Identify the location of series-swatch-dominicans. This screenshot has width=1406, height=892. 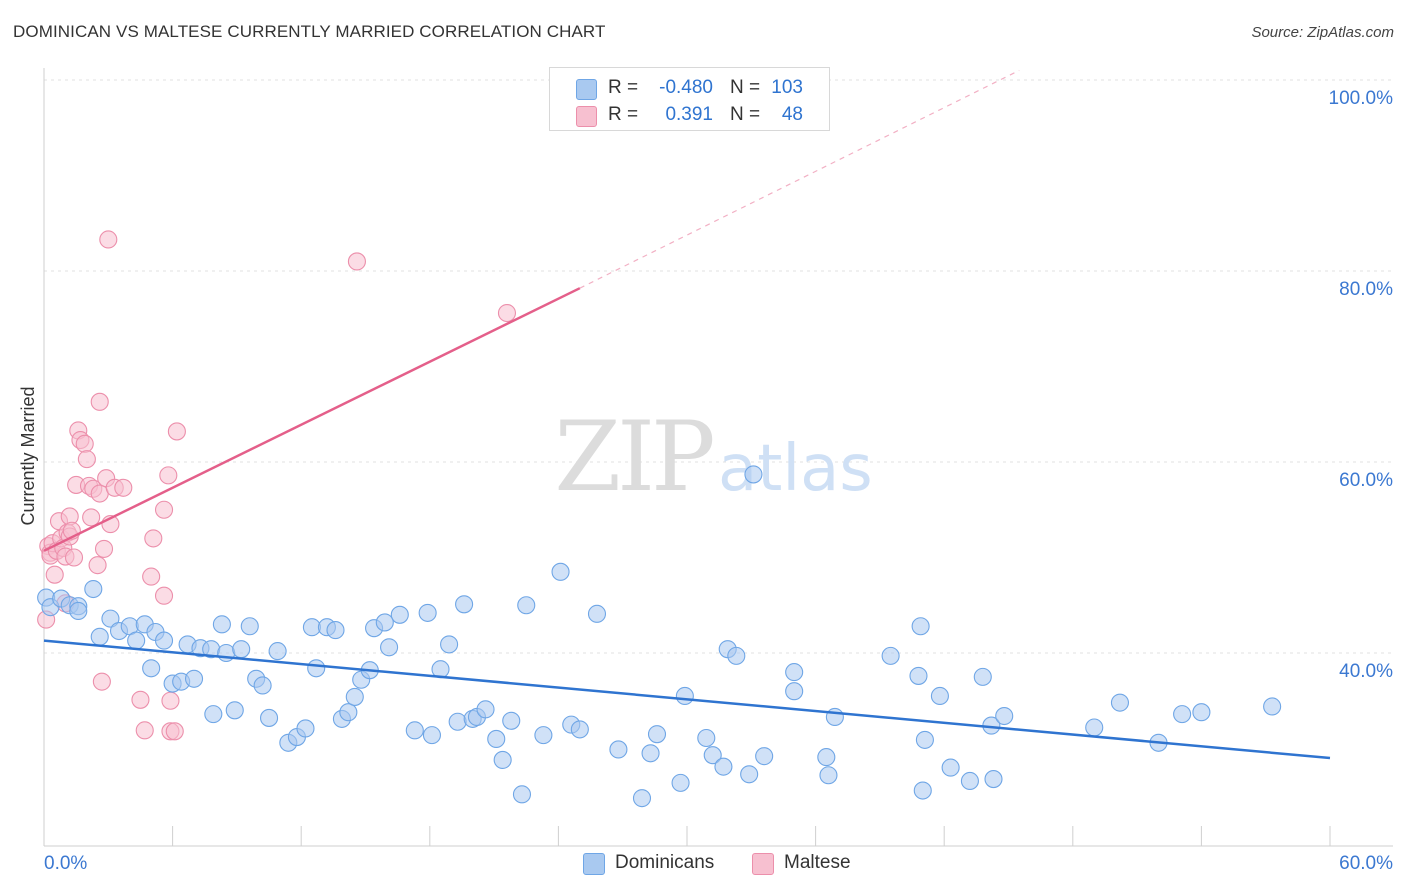
(594, 864).